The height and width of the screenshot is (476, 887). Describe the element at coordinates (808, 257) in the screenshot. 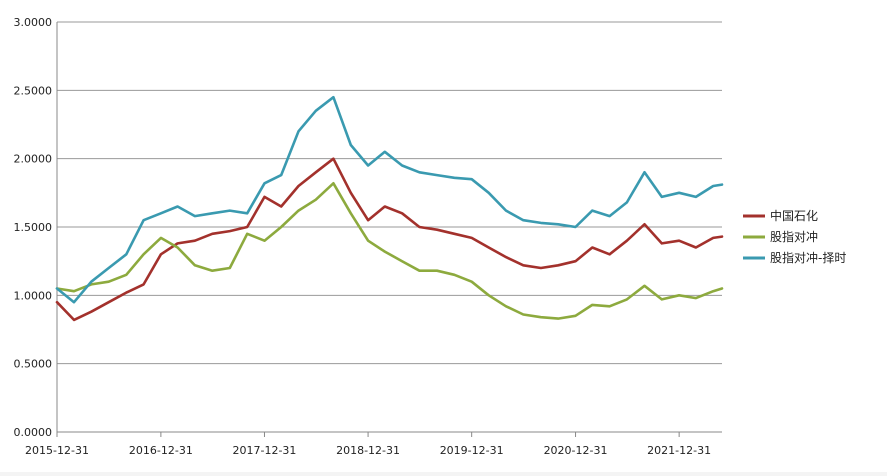

I see `legend-label: 股指对冲-择时` at that location.